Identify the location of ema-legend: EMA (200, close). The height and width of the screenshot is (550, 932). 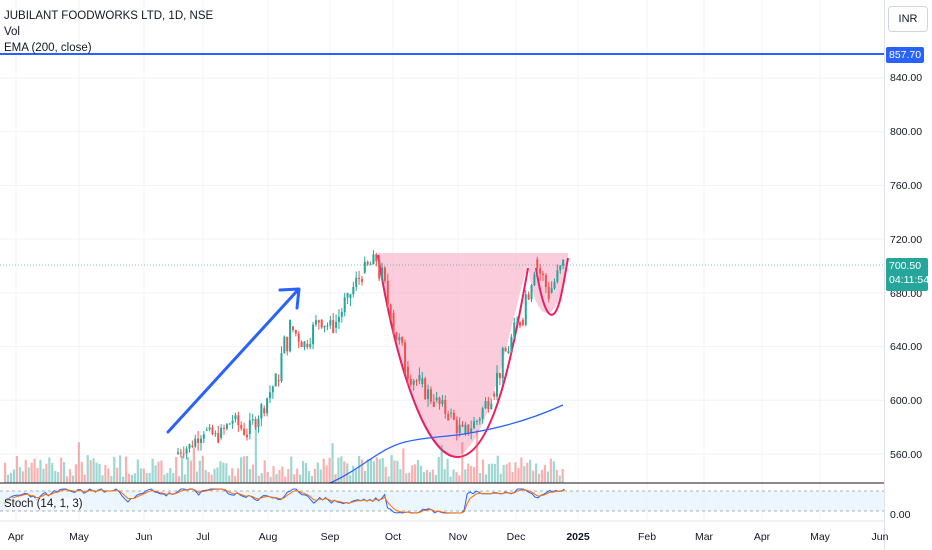
(48, 48).